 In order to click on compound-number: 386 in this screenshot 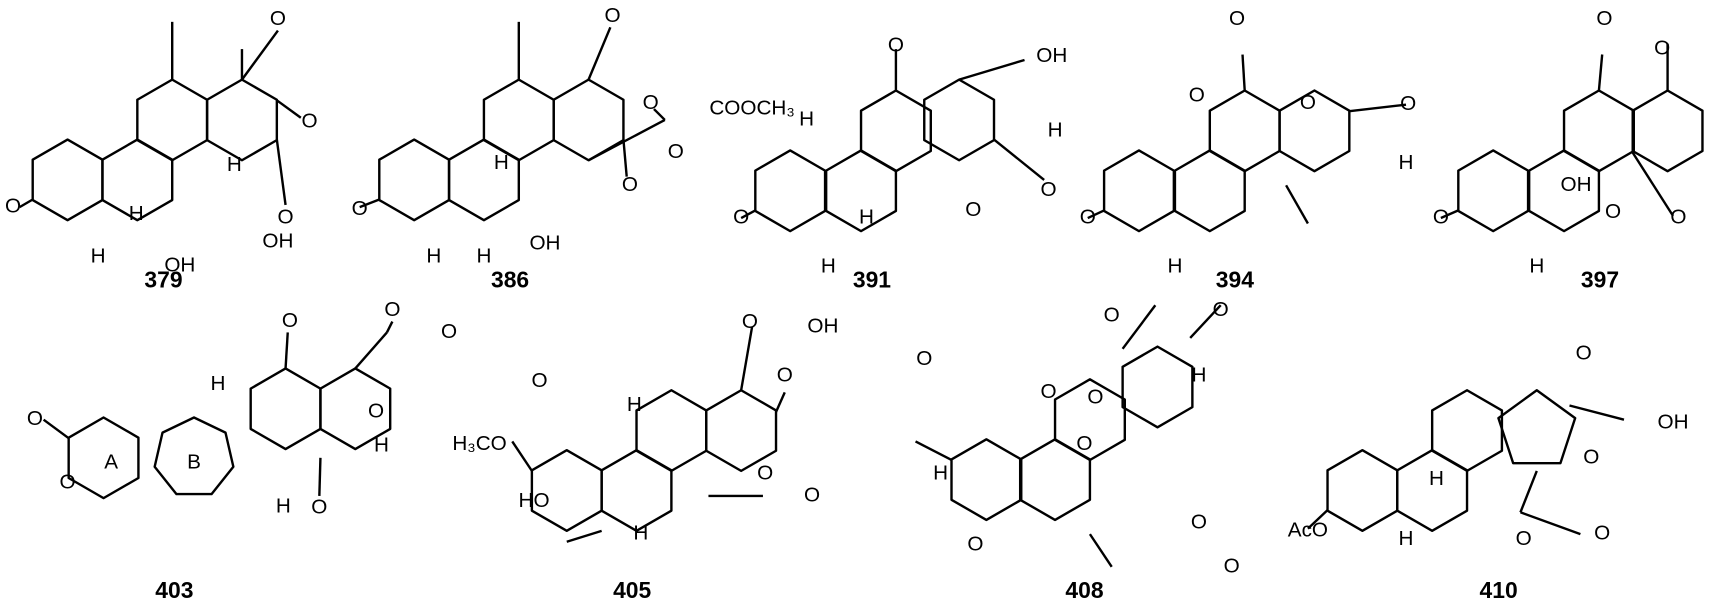, I will do `click(510, 279)`.